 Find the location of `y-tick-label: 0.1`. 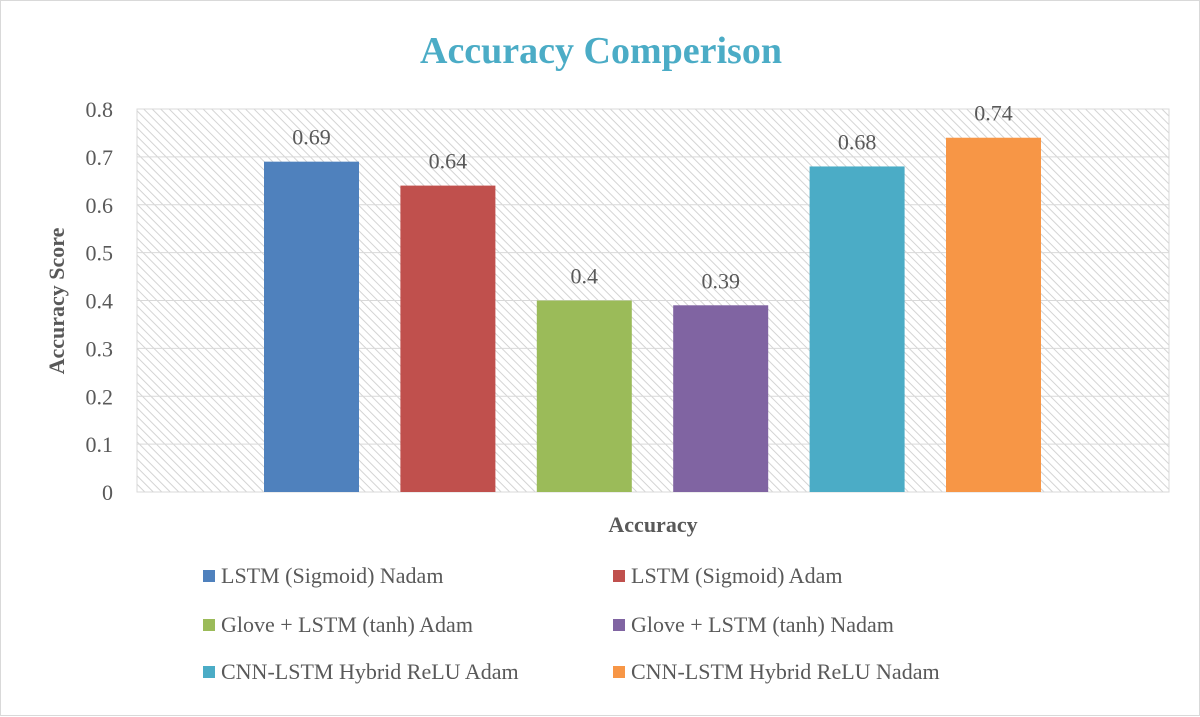

y-tick-label: 0.1 is located at coordinates (100, 444).